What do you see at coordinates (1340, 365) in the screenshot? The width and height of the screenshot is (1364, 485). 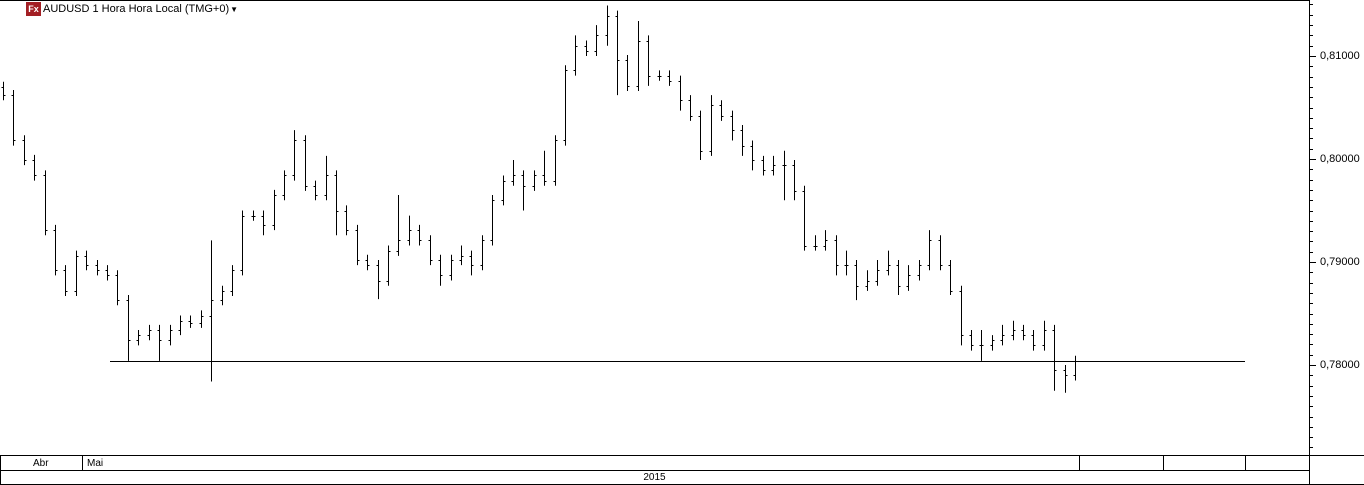 I see `y-tick-label: 0,78000` at bounding box center [1340, 365].